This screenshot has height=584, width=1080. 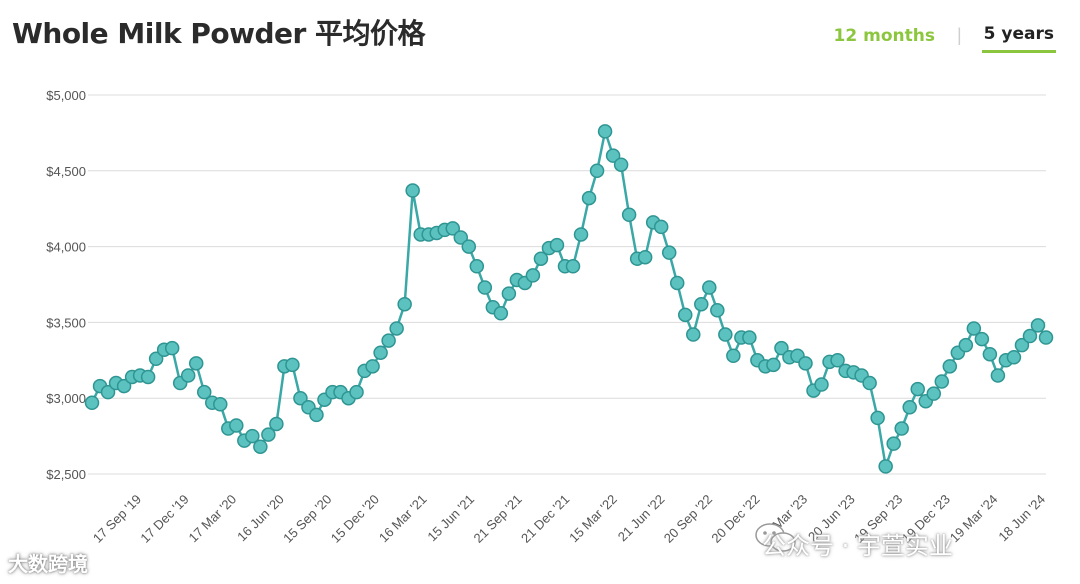 What do you see at coordinates (545, 519) in the screenshot?
I see `x-tick-label: 21 Dec '21` at bounding box center [545, 519].